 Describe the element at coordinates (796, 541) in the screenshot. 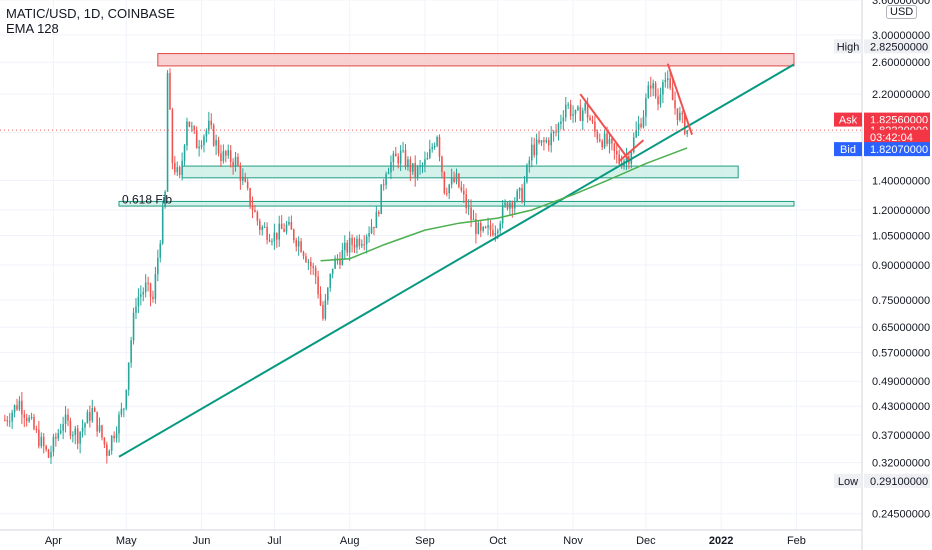

I see `time-tick-label: Feb` at that location.